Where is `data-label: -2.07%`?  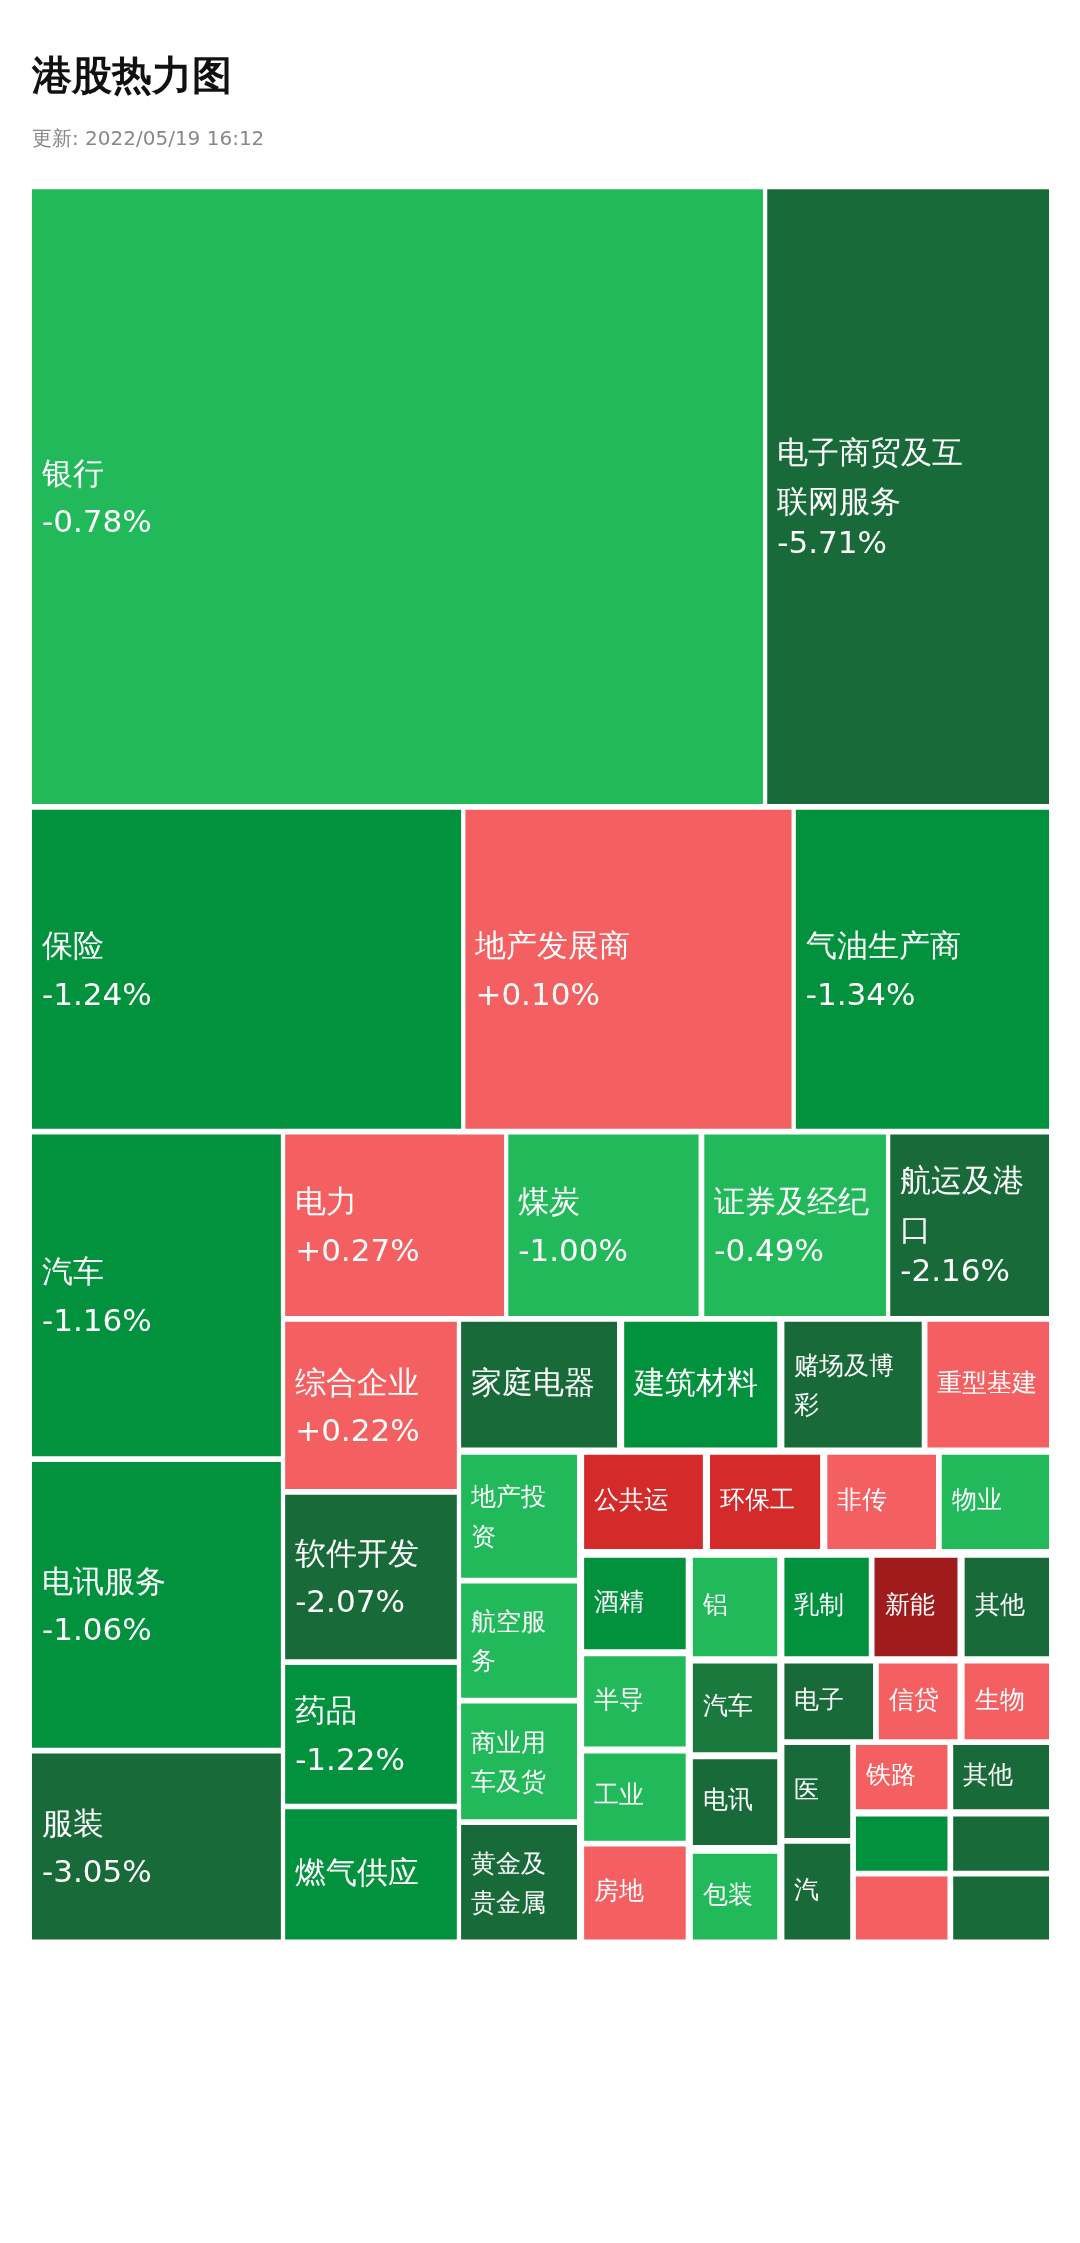 data-label: -2.07% is located at coordinates (350, 1601).